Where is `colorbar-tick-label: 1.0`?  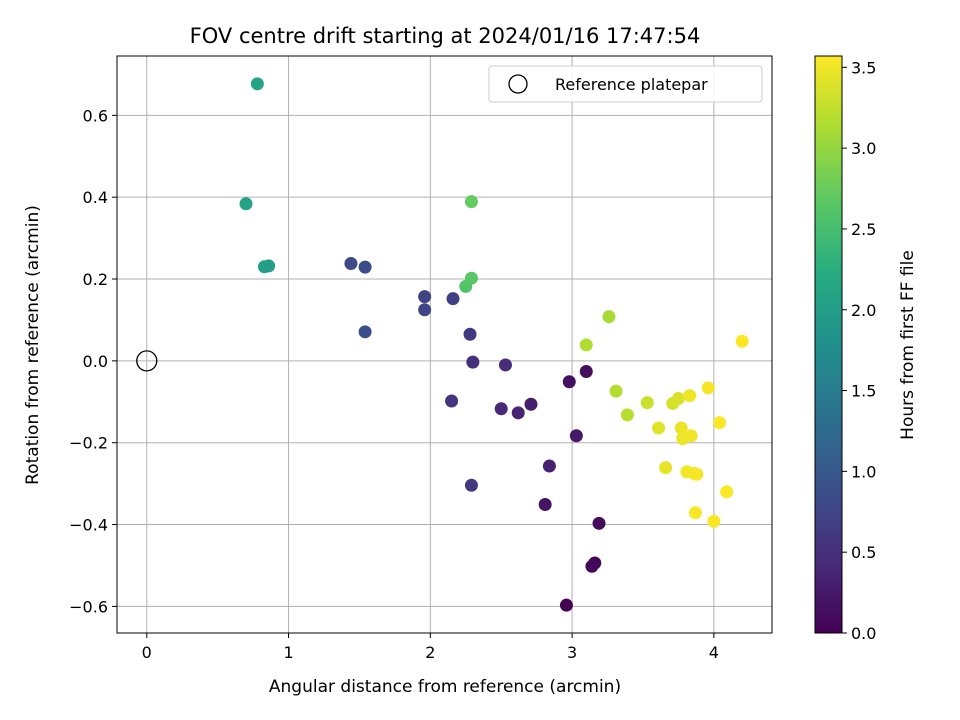 colorbar-tick-label: 1.0 is located at coordinates (863, 471).